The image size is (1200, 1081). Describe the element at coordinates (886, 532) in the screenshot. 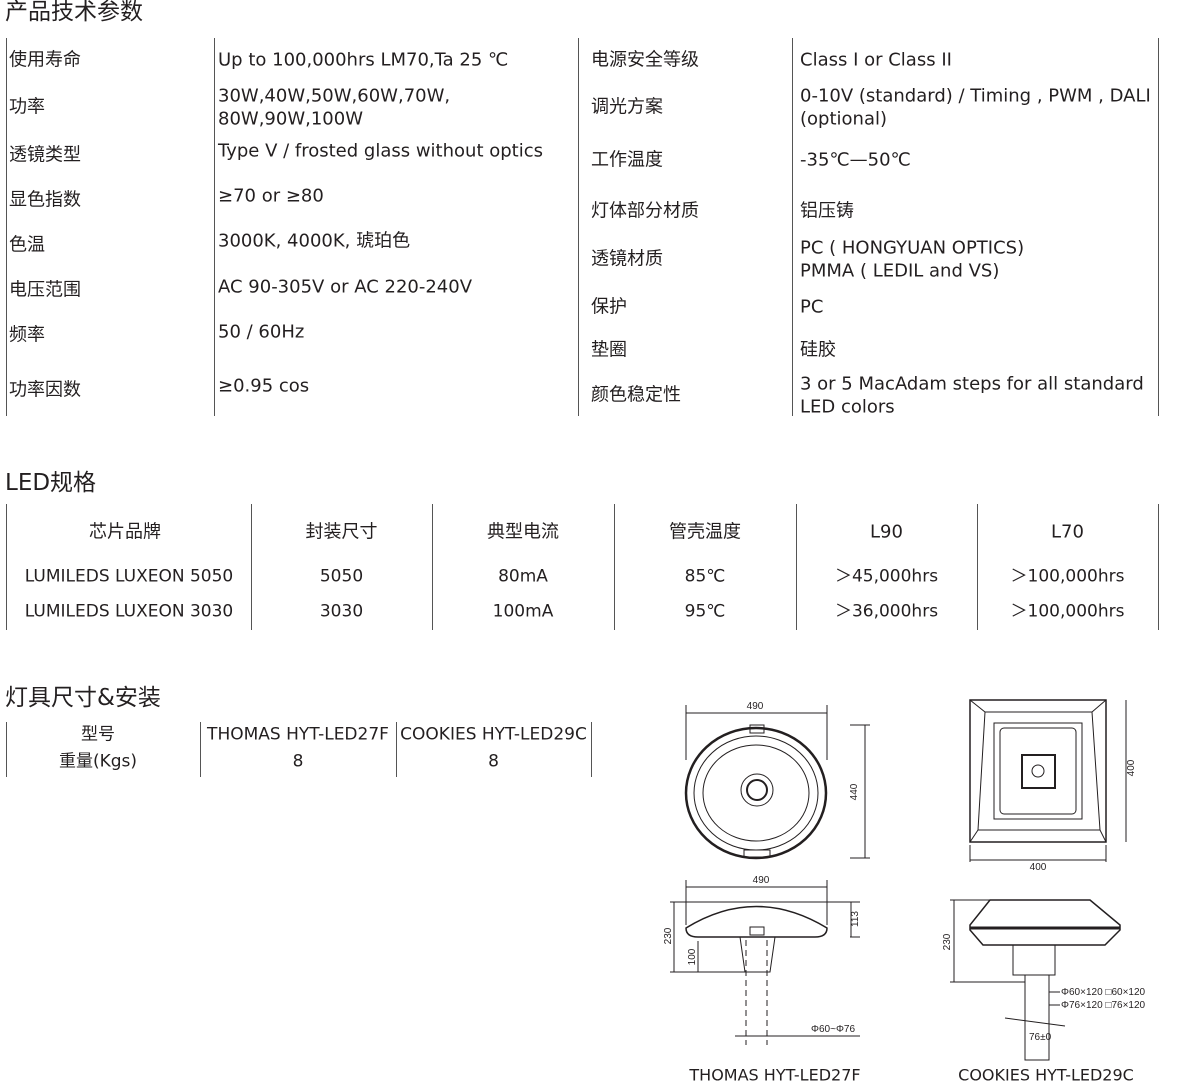

I see `led-header: L90` at that location.